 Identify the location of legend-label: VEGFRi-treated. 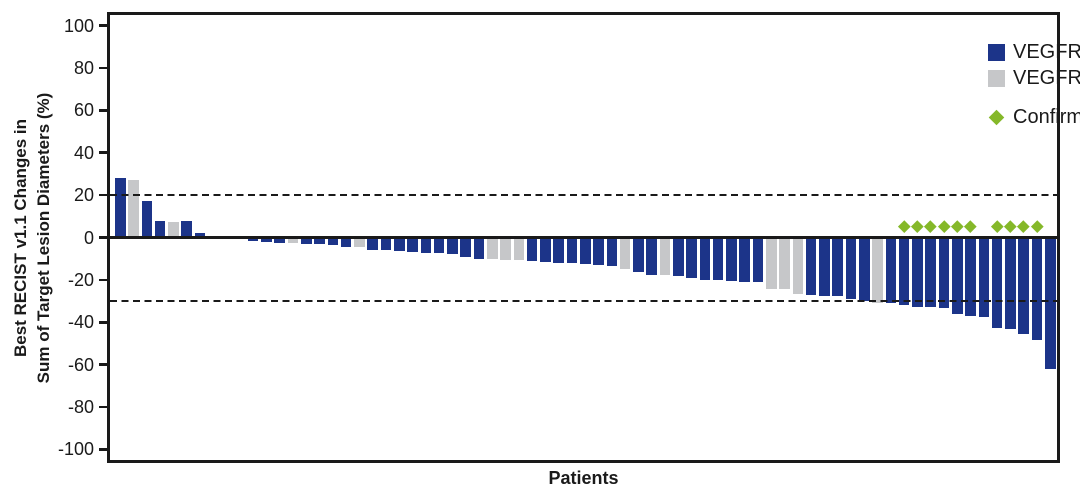
(1046, 77).